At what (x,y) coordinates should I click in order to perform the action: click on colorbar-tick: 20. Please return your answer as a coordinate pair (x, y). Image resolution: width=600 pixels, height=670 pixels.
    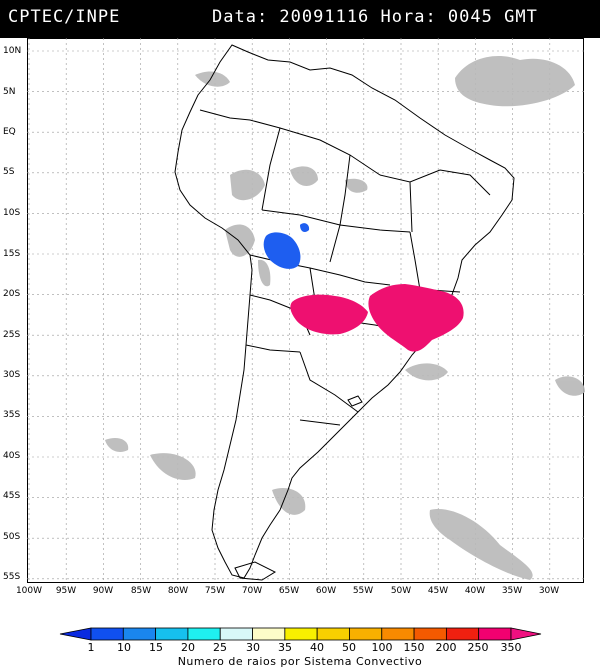
    Looking at the image, I should click on (188, 647).